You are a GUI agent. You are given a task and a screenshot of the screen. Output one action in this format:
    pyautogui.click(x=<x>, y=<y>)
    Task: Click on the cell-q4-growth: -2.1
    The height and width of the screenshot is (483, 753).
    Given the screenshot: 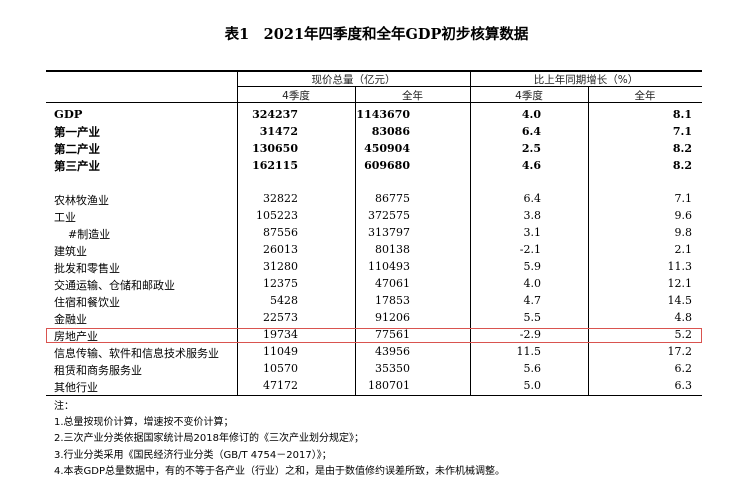 What is the action you would take?
    pyautogui.click(x=530, y=249)
    